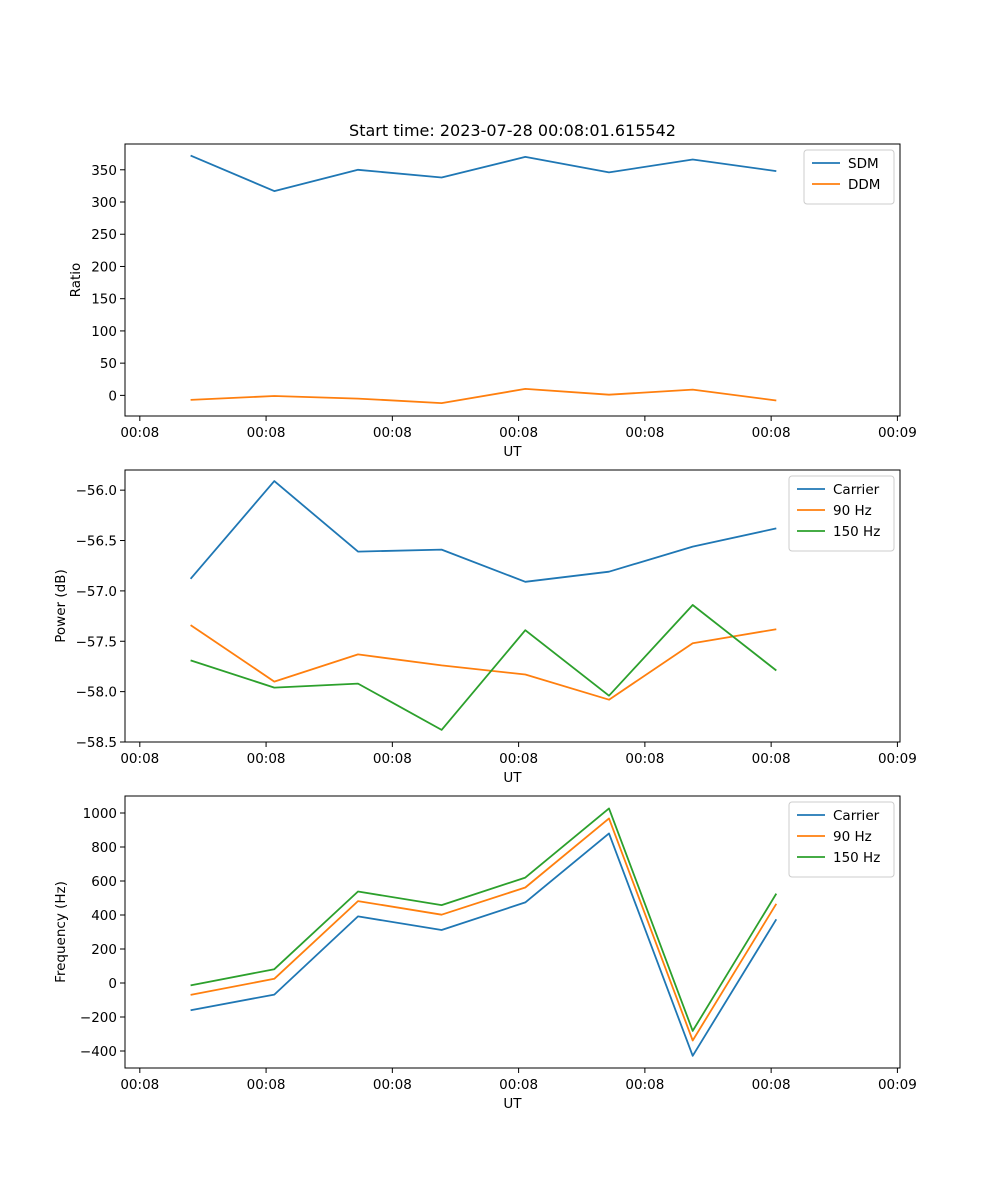 This screenshot has width=1000, height=1200. I want to click on legend-label: SDM, so click(863, 164).